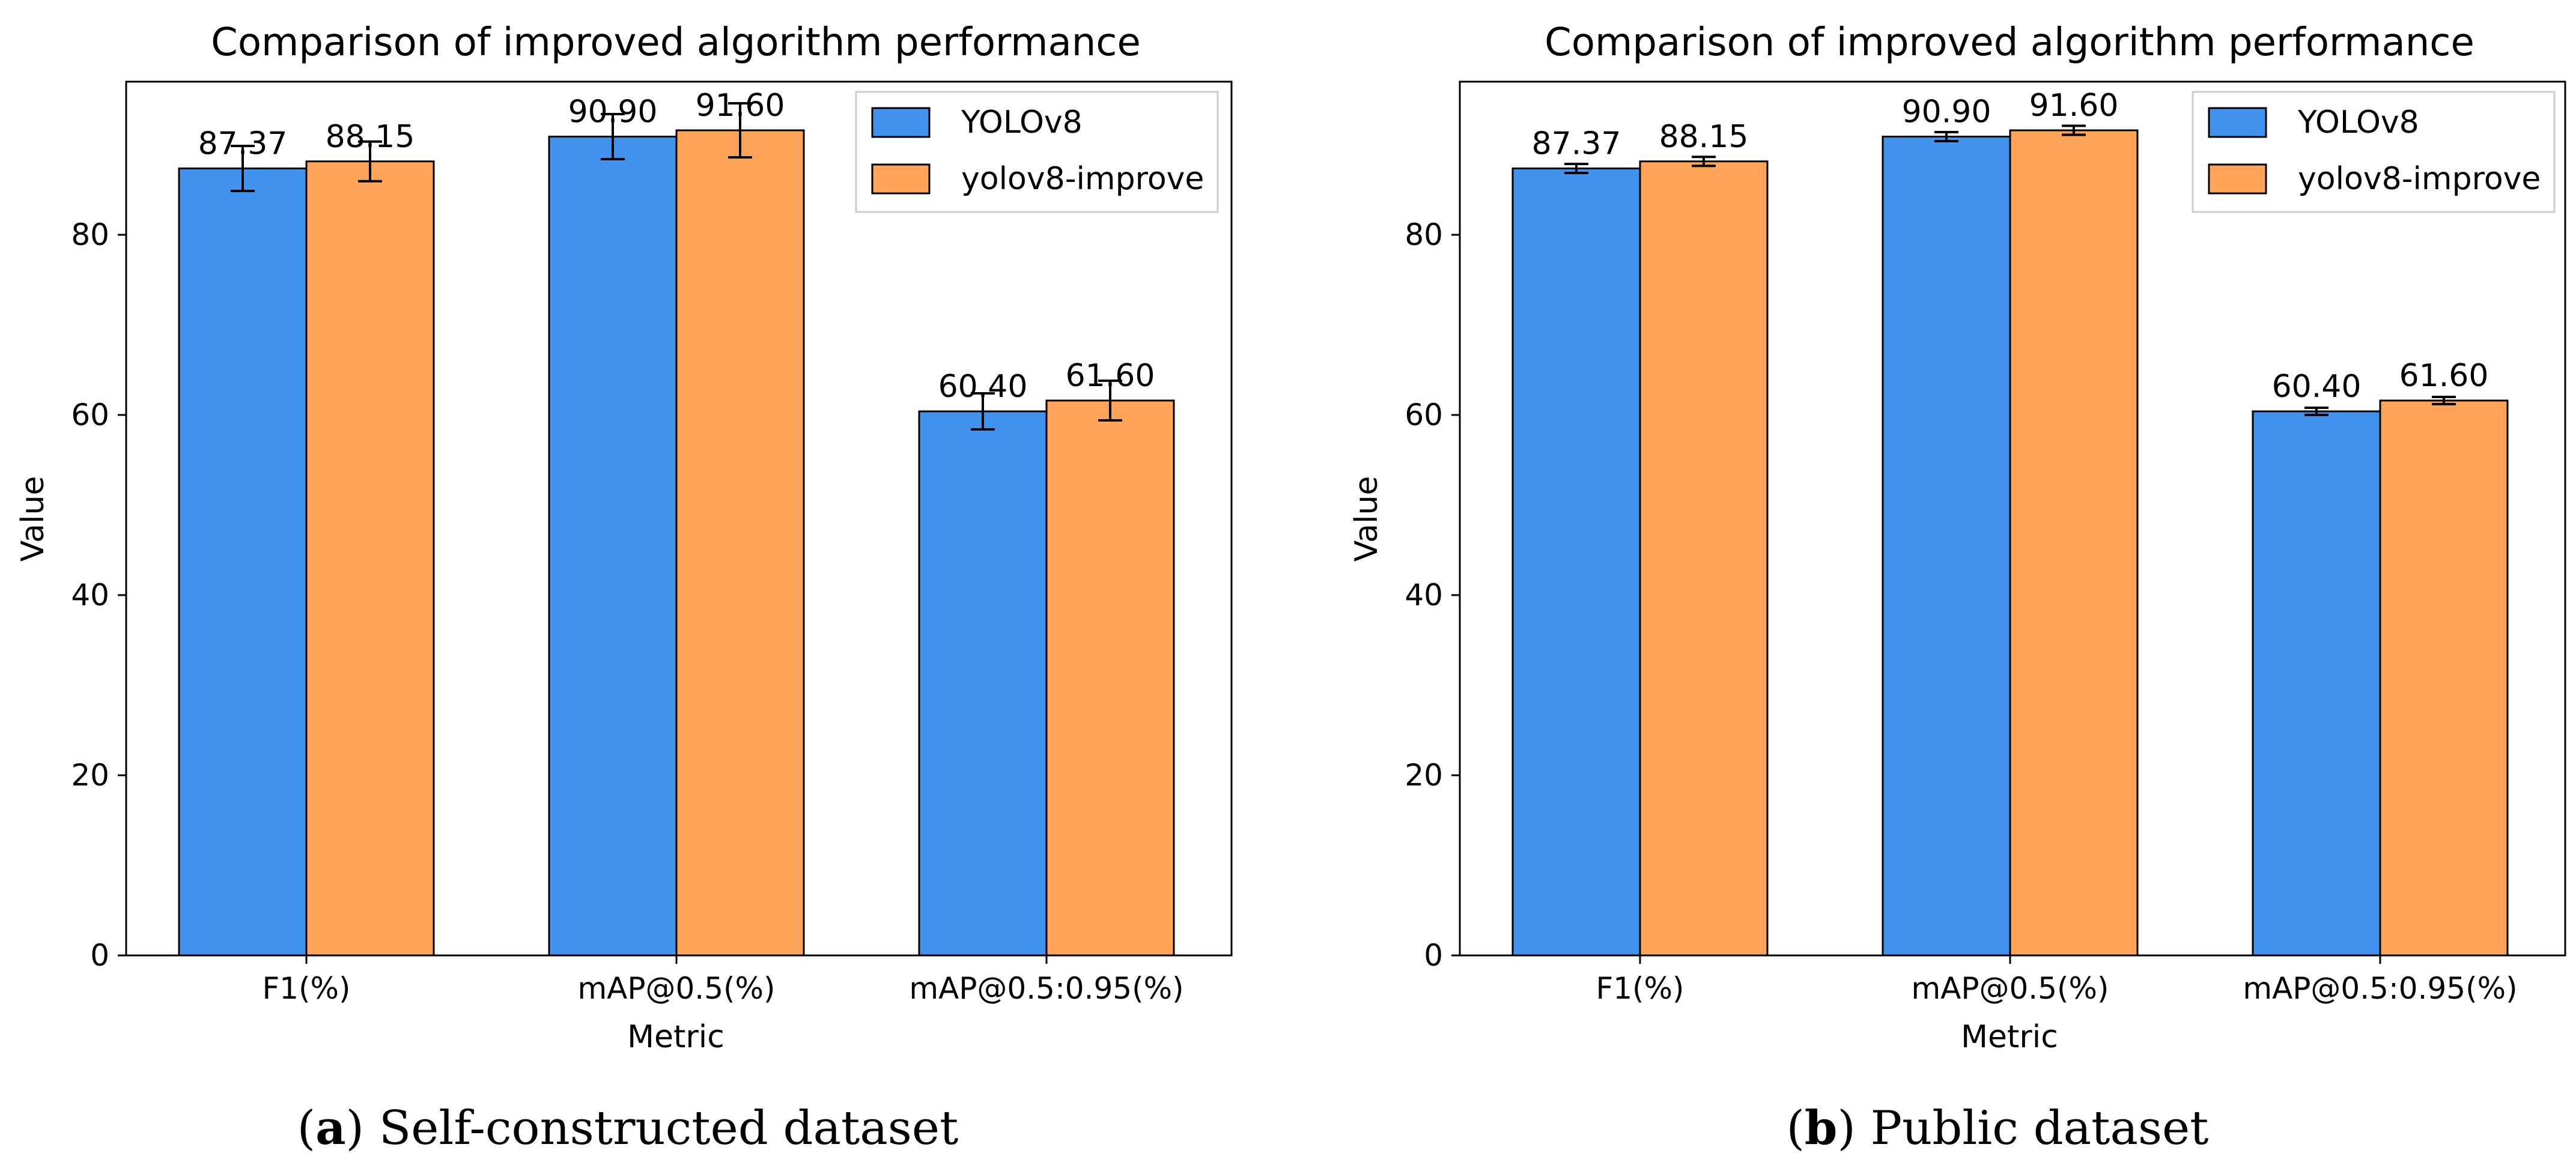 This screenshot has height=1171, width=2576. I want to click on caption-b: (b) Public dataset, so click(1997, 1128).